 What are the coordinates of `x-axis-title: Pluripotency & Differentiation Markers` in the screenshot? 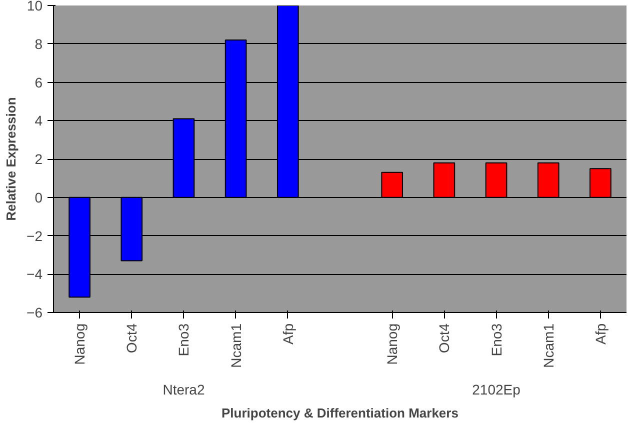 It's located at (340, 413).